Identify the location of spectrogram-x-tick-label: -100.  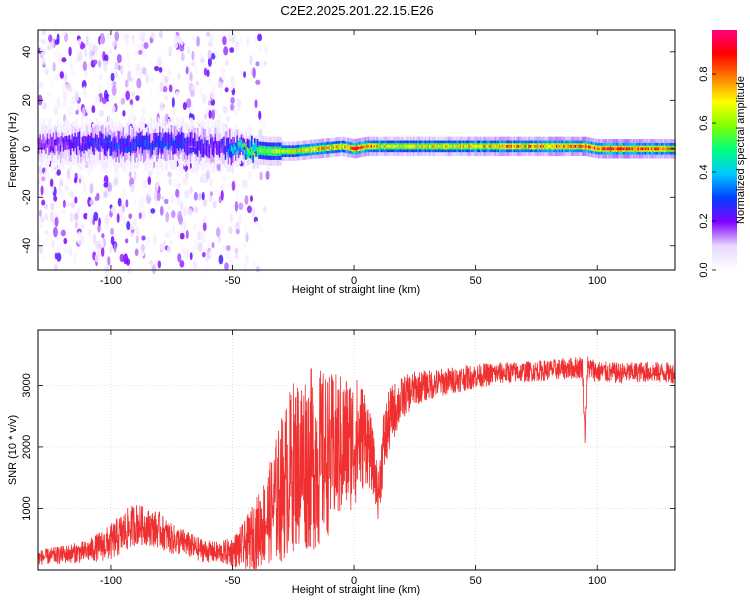
(111, 281).